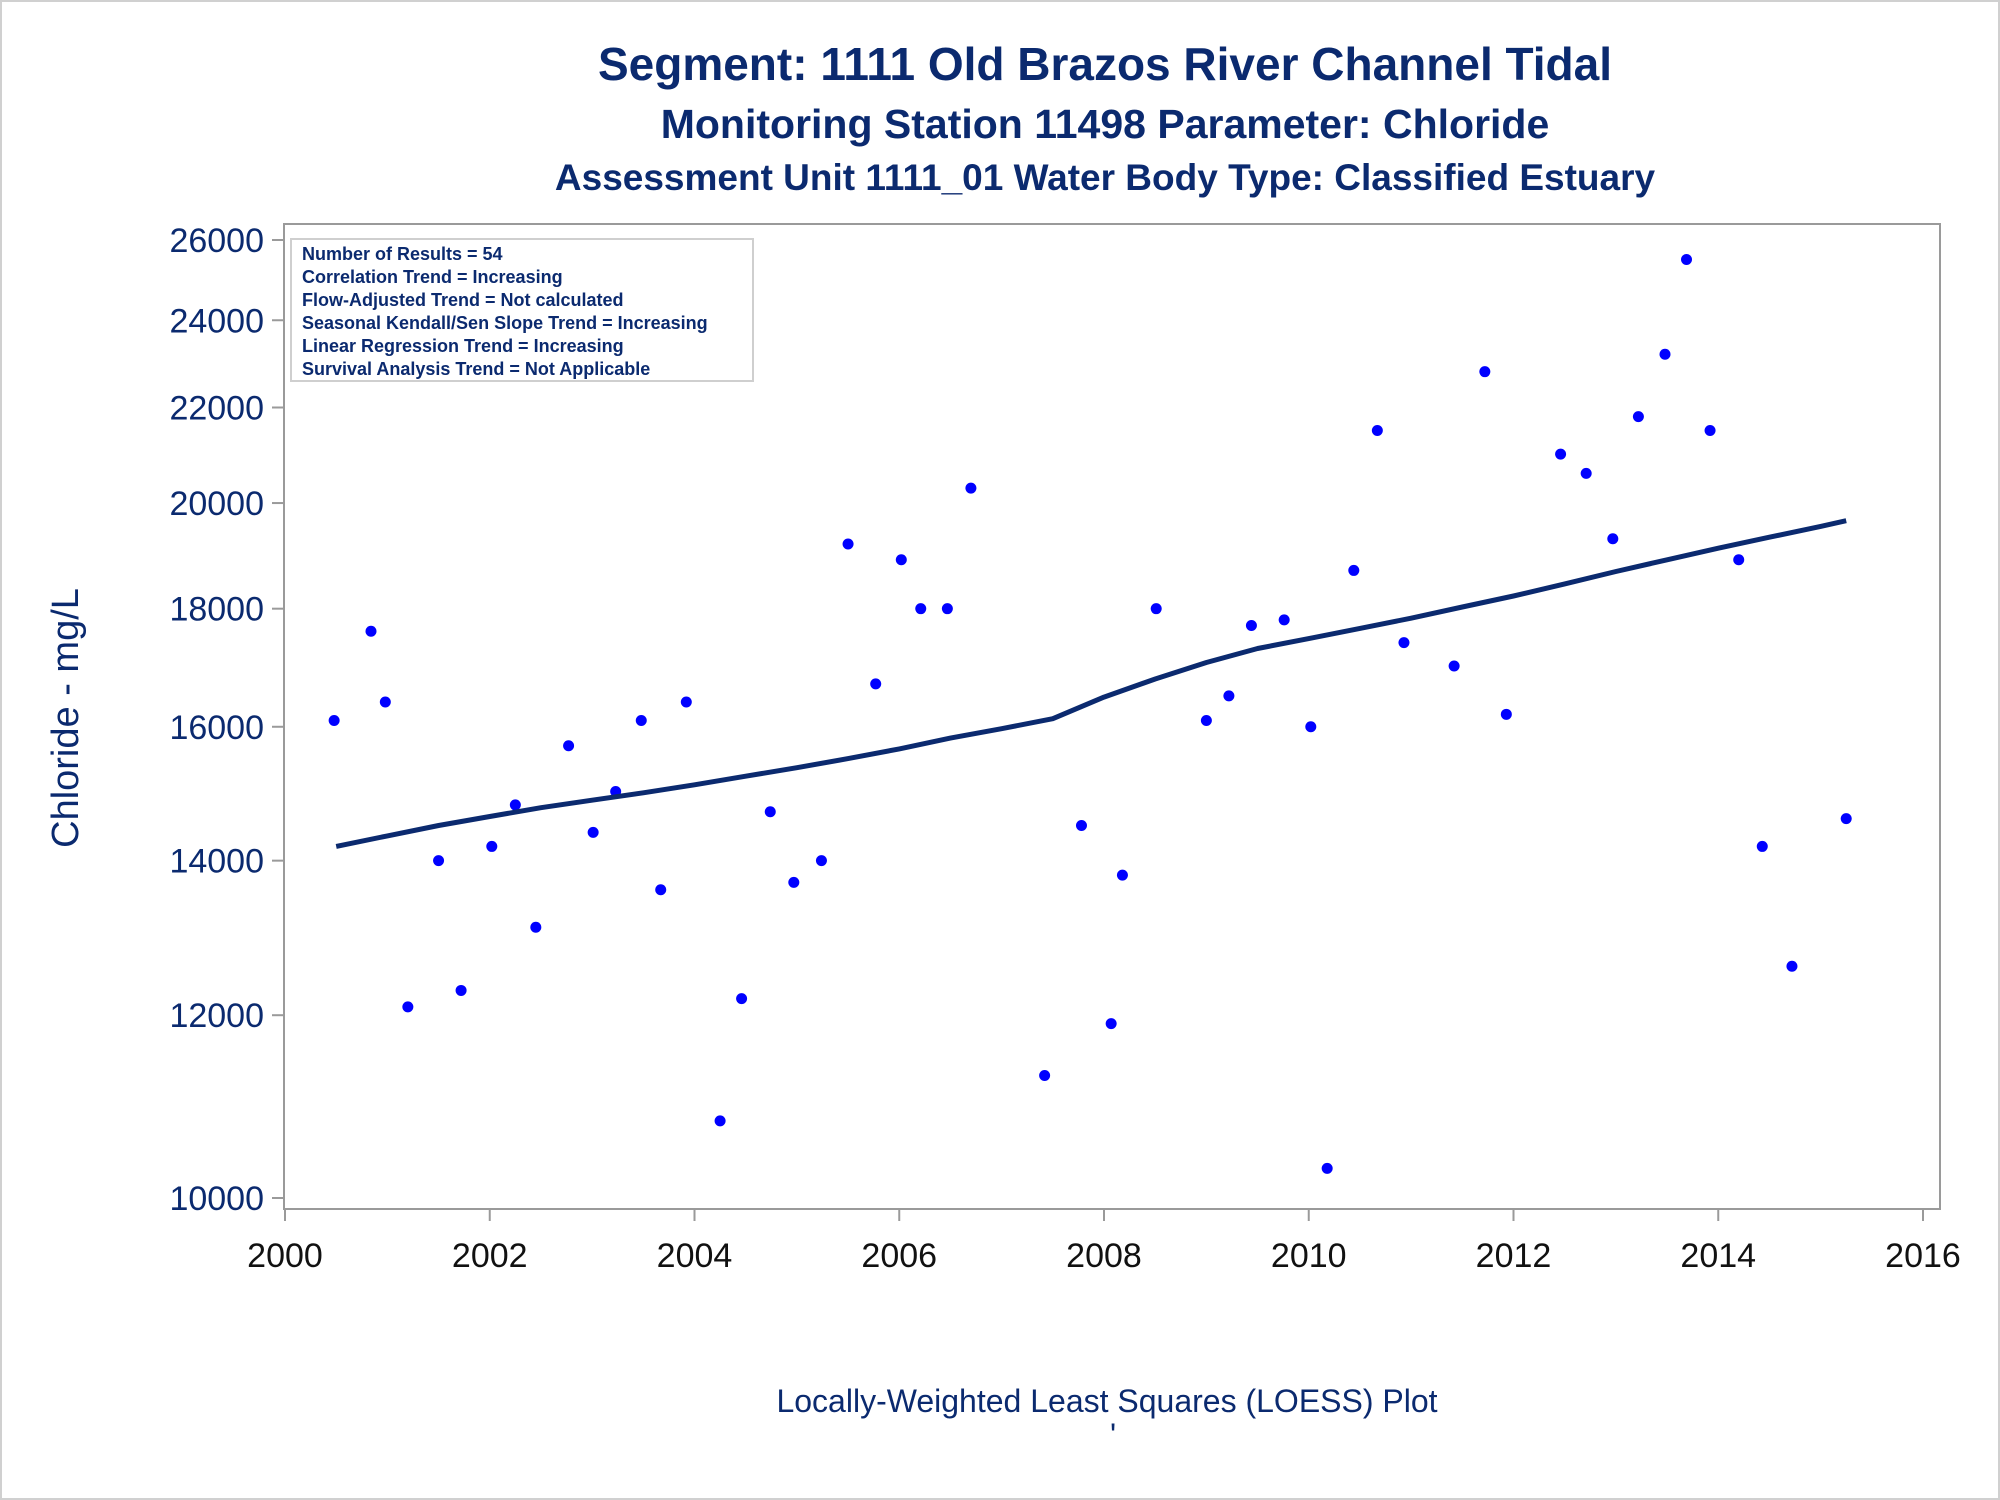  I want to click on stats-line-linear-regression: Linear Regression Trend = Increasing, so click(463, 346).